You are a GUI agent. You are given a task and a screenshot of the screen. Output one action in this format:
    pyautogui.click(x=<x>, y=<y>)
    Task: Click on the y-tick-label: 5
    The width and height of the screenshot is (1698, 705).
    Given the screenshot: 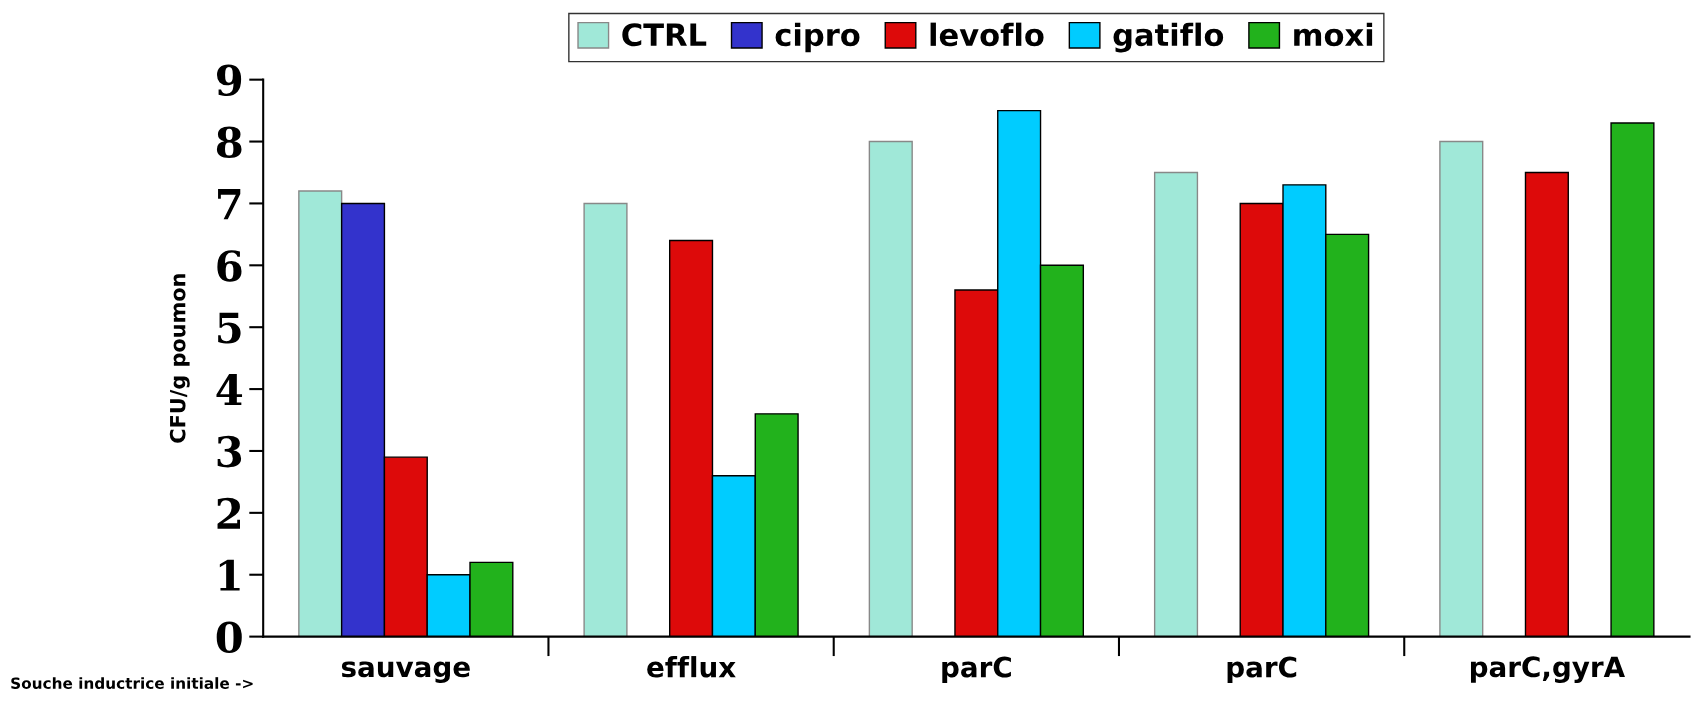 What is the action you would take?
    pyautogui.click(x=229, y=328)
    